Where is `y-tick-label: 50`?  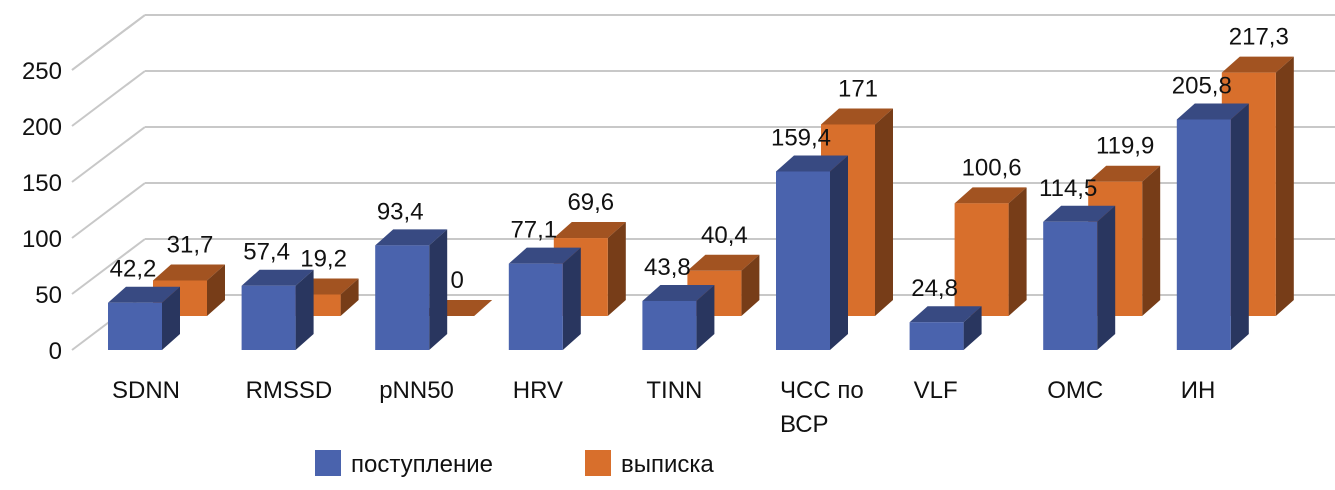 y-tick-label: 50 is located at coordinates (48, 295).